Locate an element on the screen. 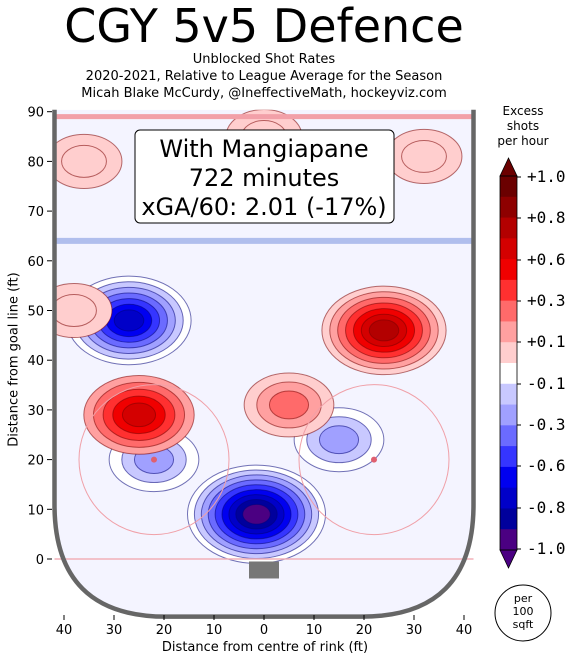 Image resolution: width=577 pixels, height=658 pixels. x-tick-label-7: 30 is located at coordinates (414, 630).